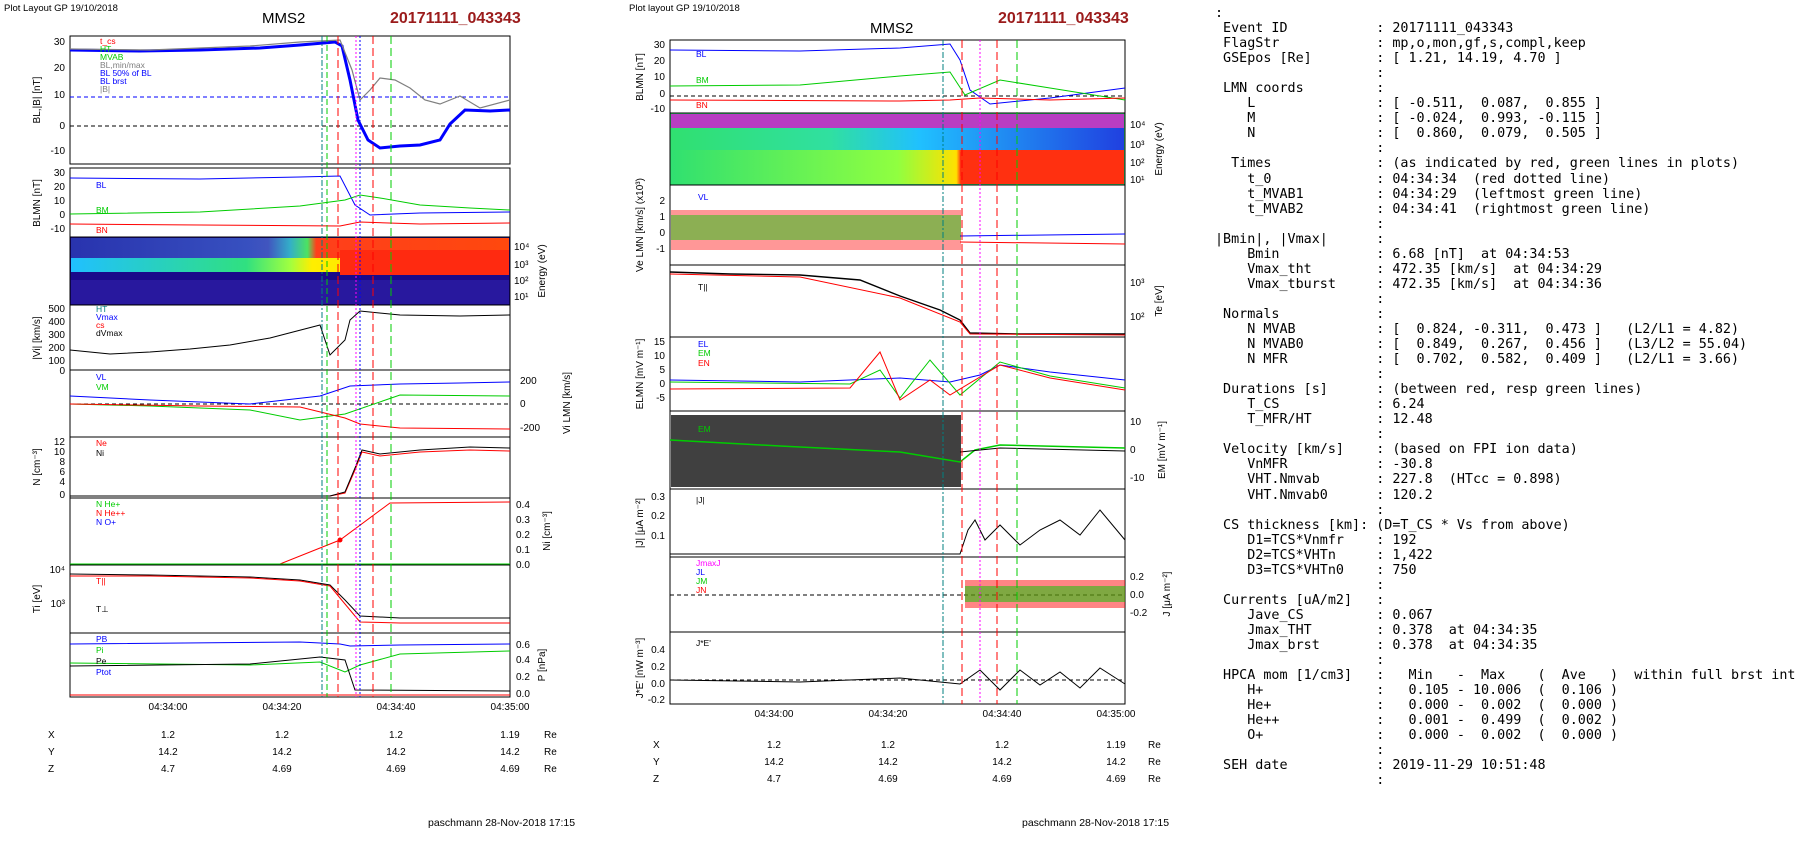  What do you see at coordinates (523, 694) in the screenshot?
I see `left-p9-tick: 0.0` at bounding box center [523, 694].